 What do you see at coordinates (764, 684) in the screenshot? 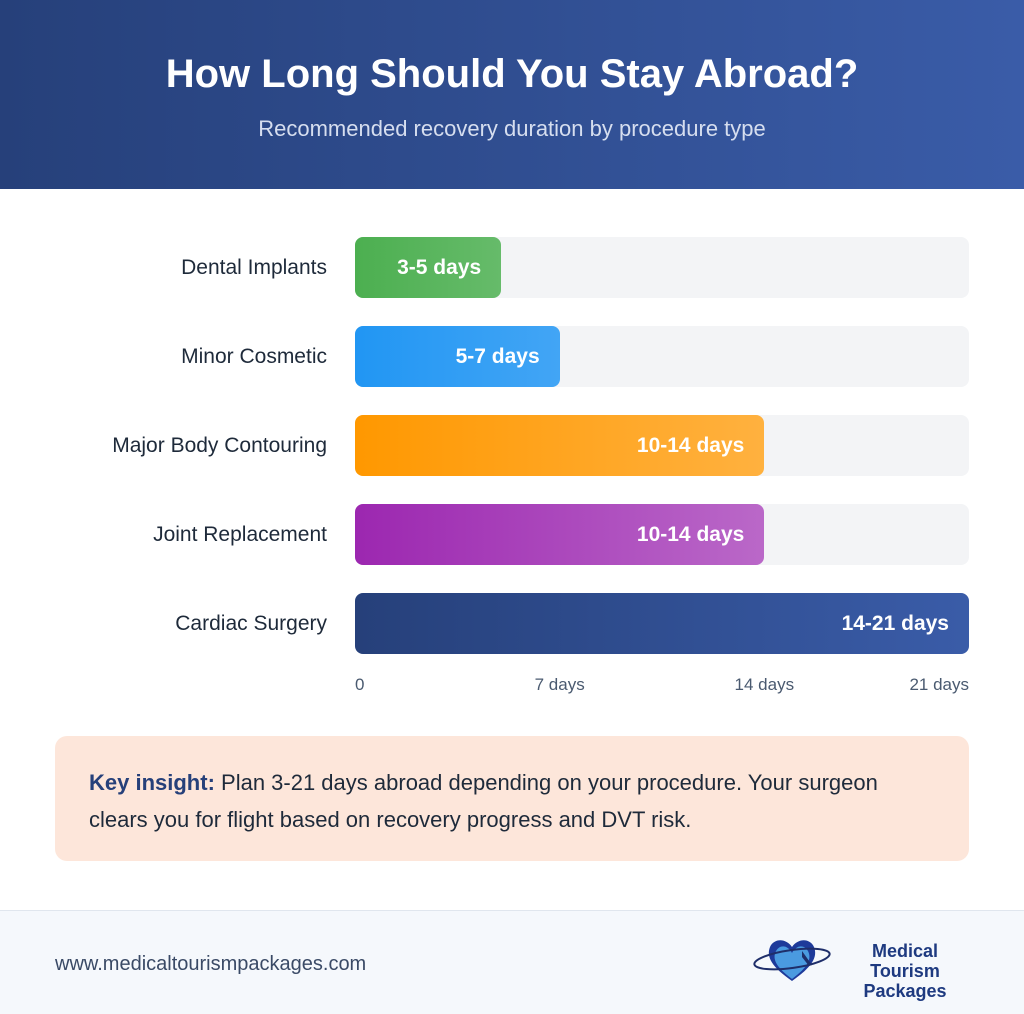
I see `x-tick-label: 14 days` at bounding box center [764, 684].